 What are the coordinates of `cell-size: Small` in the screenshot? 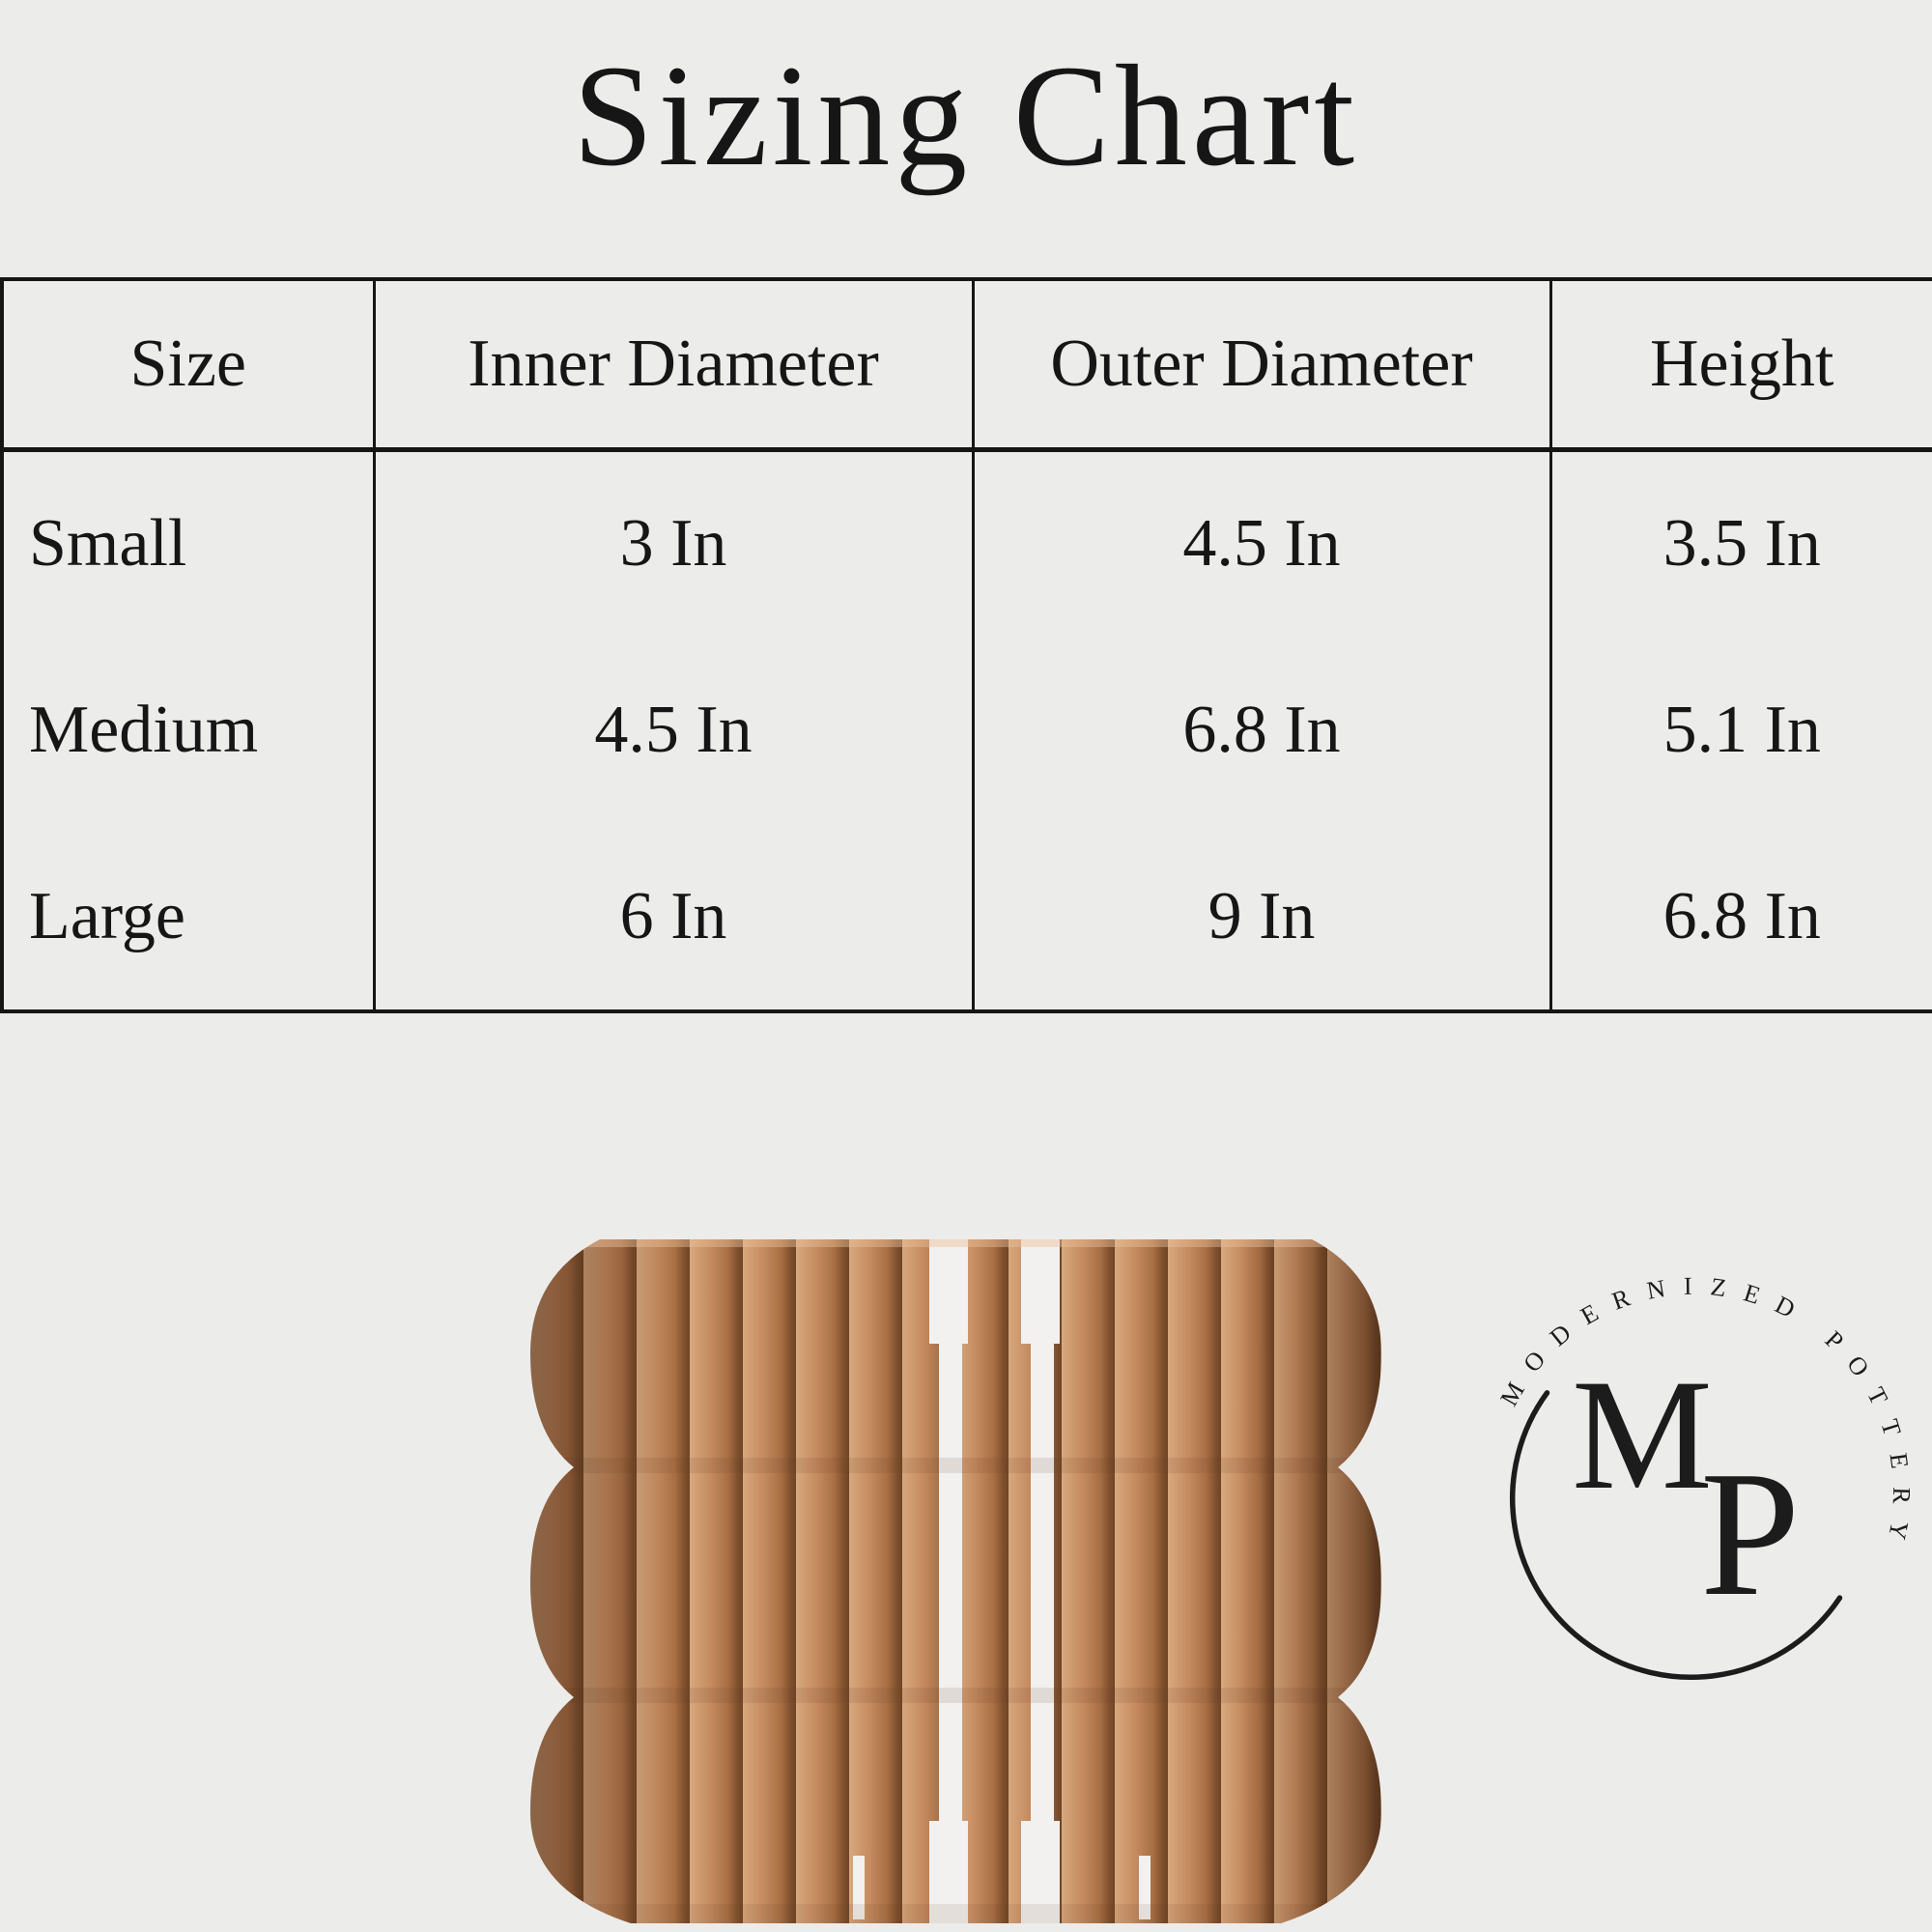 It's located at (108, 544).